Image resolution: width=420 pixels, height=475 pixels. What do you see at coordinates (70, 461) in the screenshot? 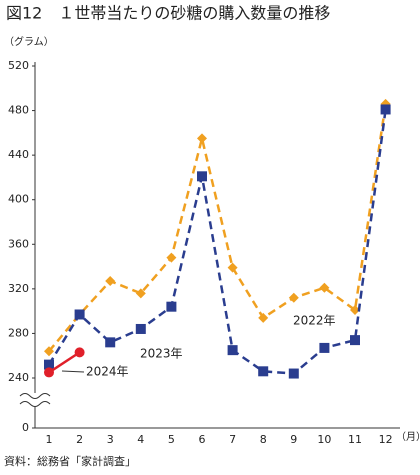
I see `source: 資料：総務省「家計調査」` at bounding box center [70, 461].